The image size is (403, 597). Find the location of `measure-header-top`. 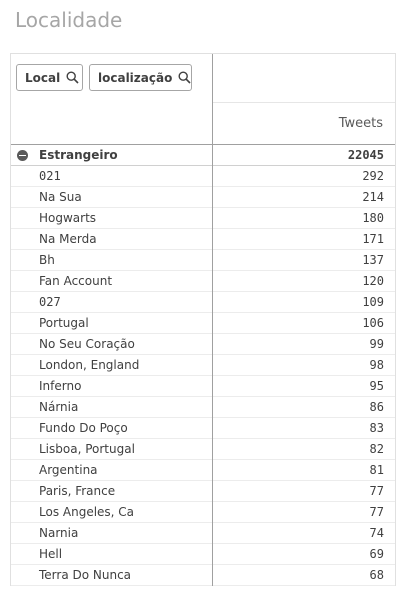

measure-header-top is located at coordinates (304, 78).